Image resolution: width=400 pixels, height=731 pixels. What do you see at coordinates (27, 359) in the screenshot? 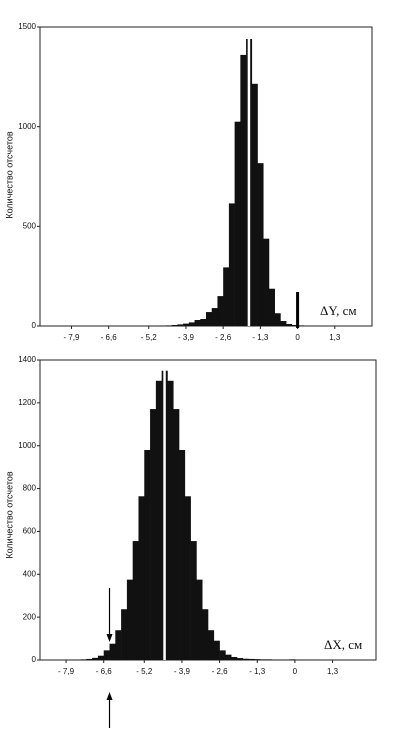
I see `y-tick-label: 1400` at bounding box center [27, 359].